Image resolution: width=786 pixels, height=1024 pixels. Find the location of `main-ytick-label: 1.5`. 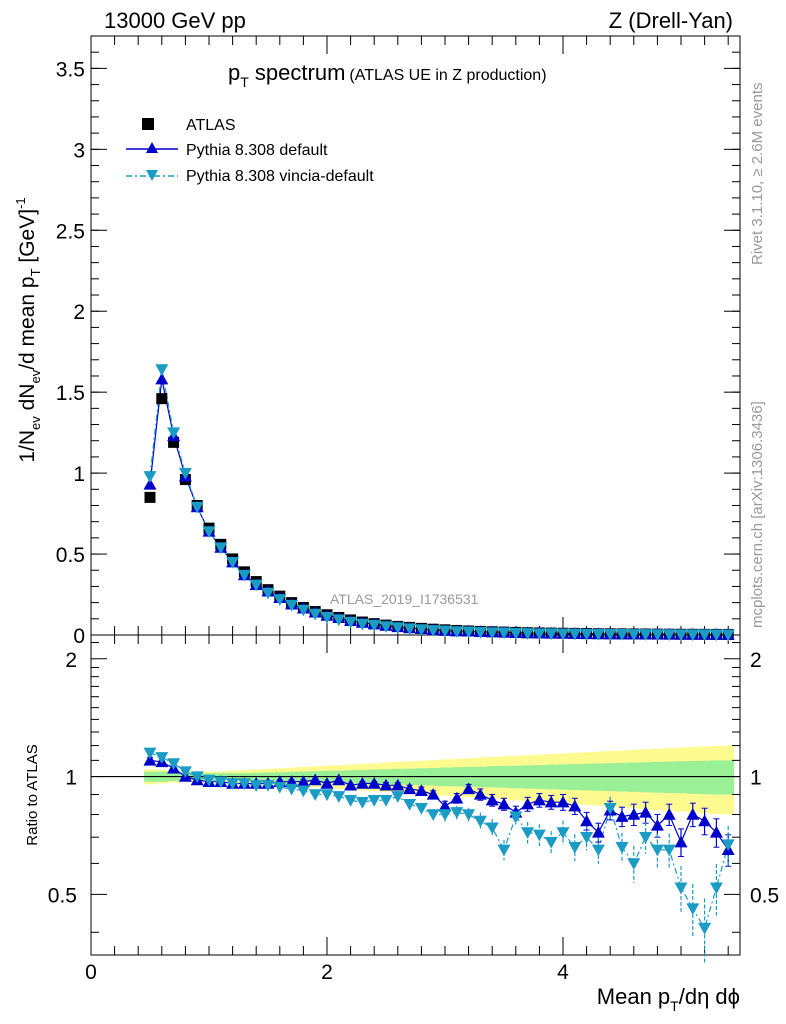

main-ytick-label: 1.5 is located at coordinates (70, 393).